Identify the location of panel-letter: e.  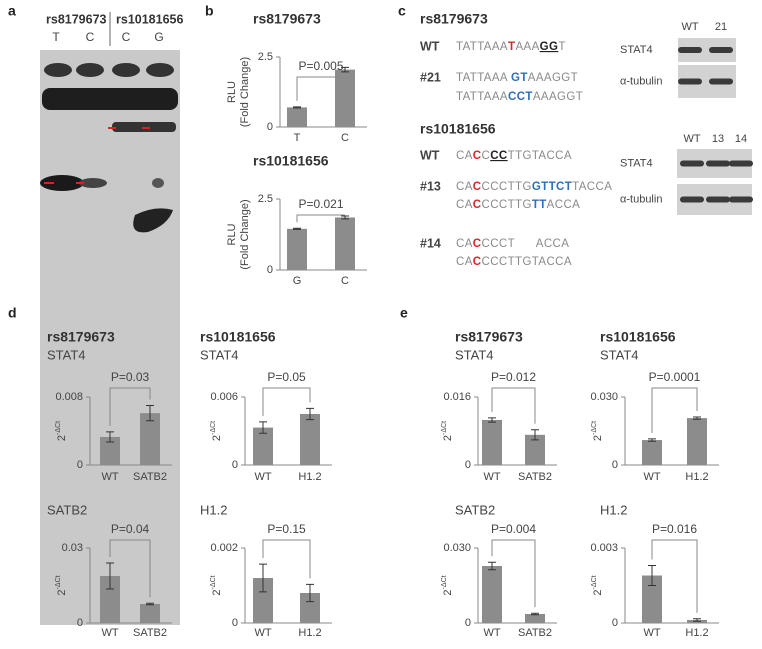
(404, 313).